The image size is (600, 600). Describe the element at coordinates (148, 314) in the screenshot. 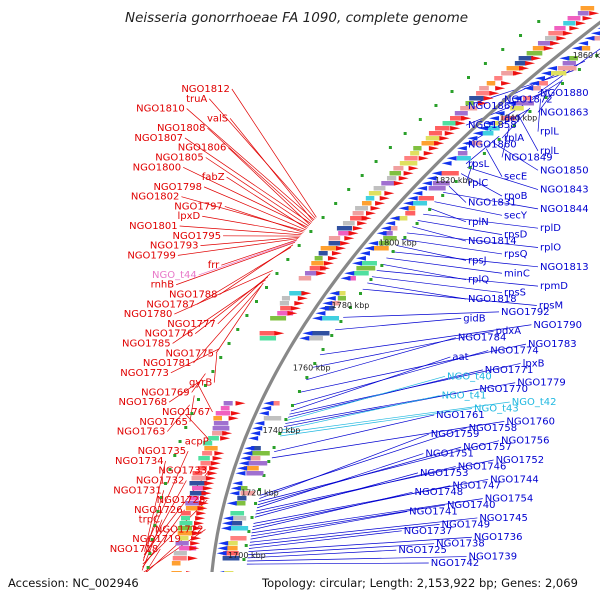

I see `left-gene-label: NGO1780` at that location.